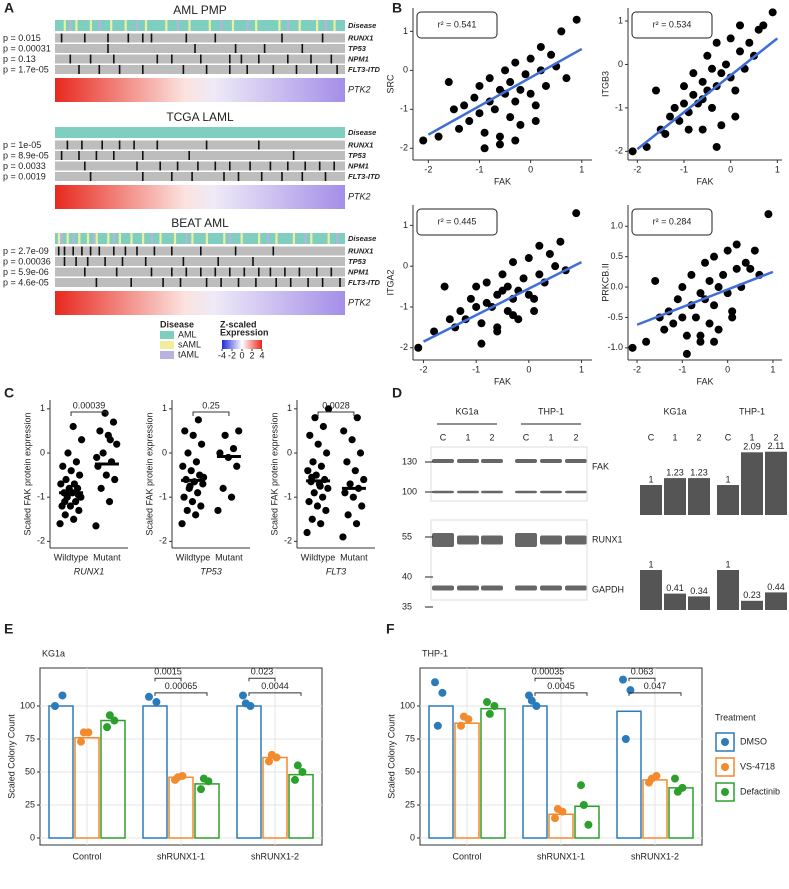 The height and width of the screenshot is (889, 789). What do you see at coordinates (19, 59) in the screenshot?
I see `p-value: p = 0.13` at bounding box center [19, 59].